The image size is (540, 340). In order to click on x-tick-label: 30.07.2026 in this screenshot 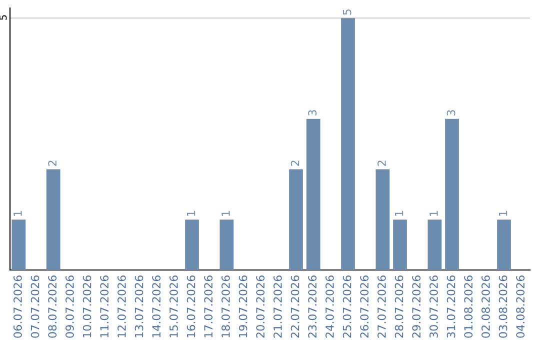, I will do `click(433, 307)`.